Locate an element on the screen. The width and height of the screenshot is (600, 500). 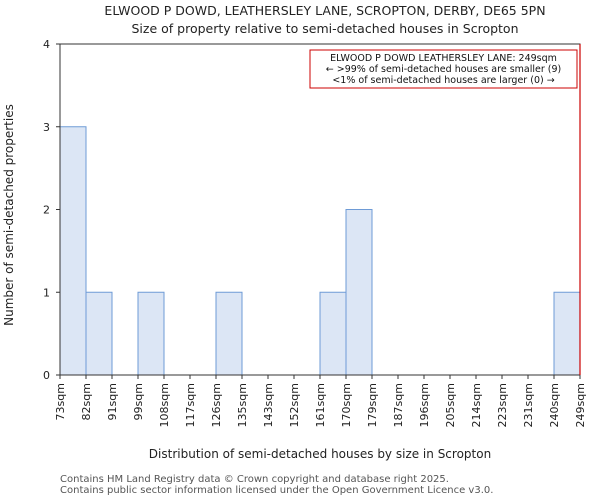
y-tick-label-0: 0 is located at coordinates (46, 375).